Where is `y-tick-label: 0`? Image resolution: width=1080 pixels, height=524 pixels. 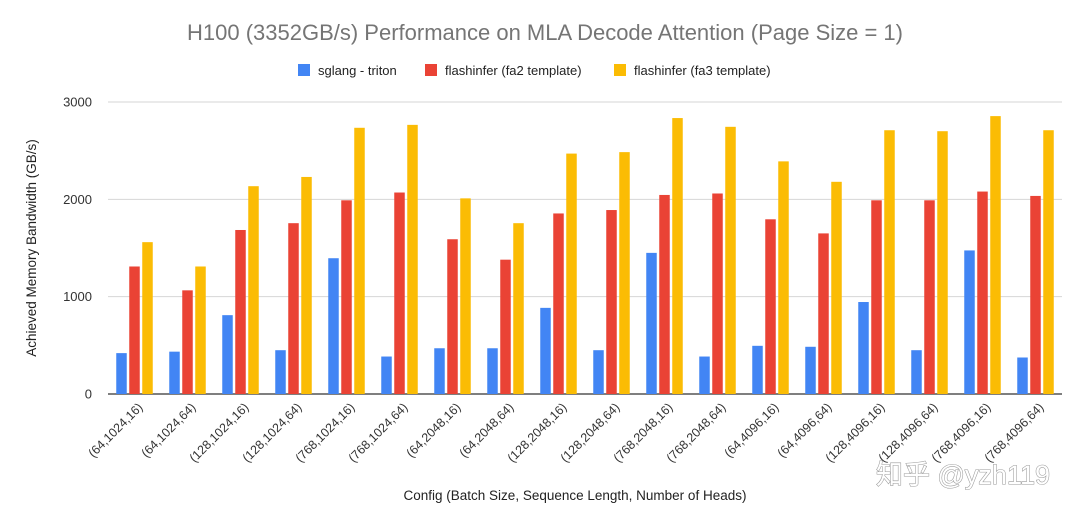 y-tick-label: 0 is located at coordinates (88, 394).